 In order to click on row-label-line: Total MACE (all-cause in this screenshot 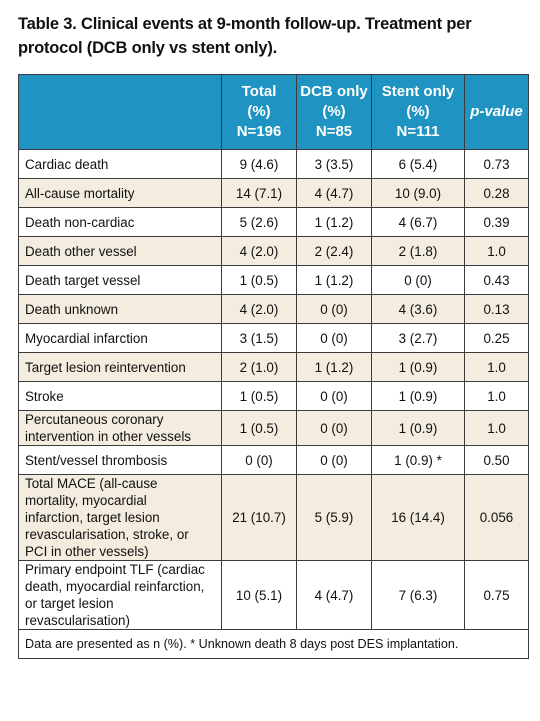, I will do `click(91, 483)`.